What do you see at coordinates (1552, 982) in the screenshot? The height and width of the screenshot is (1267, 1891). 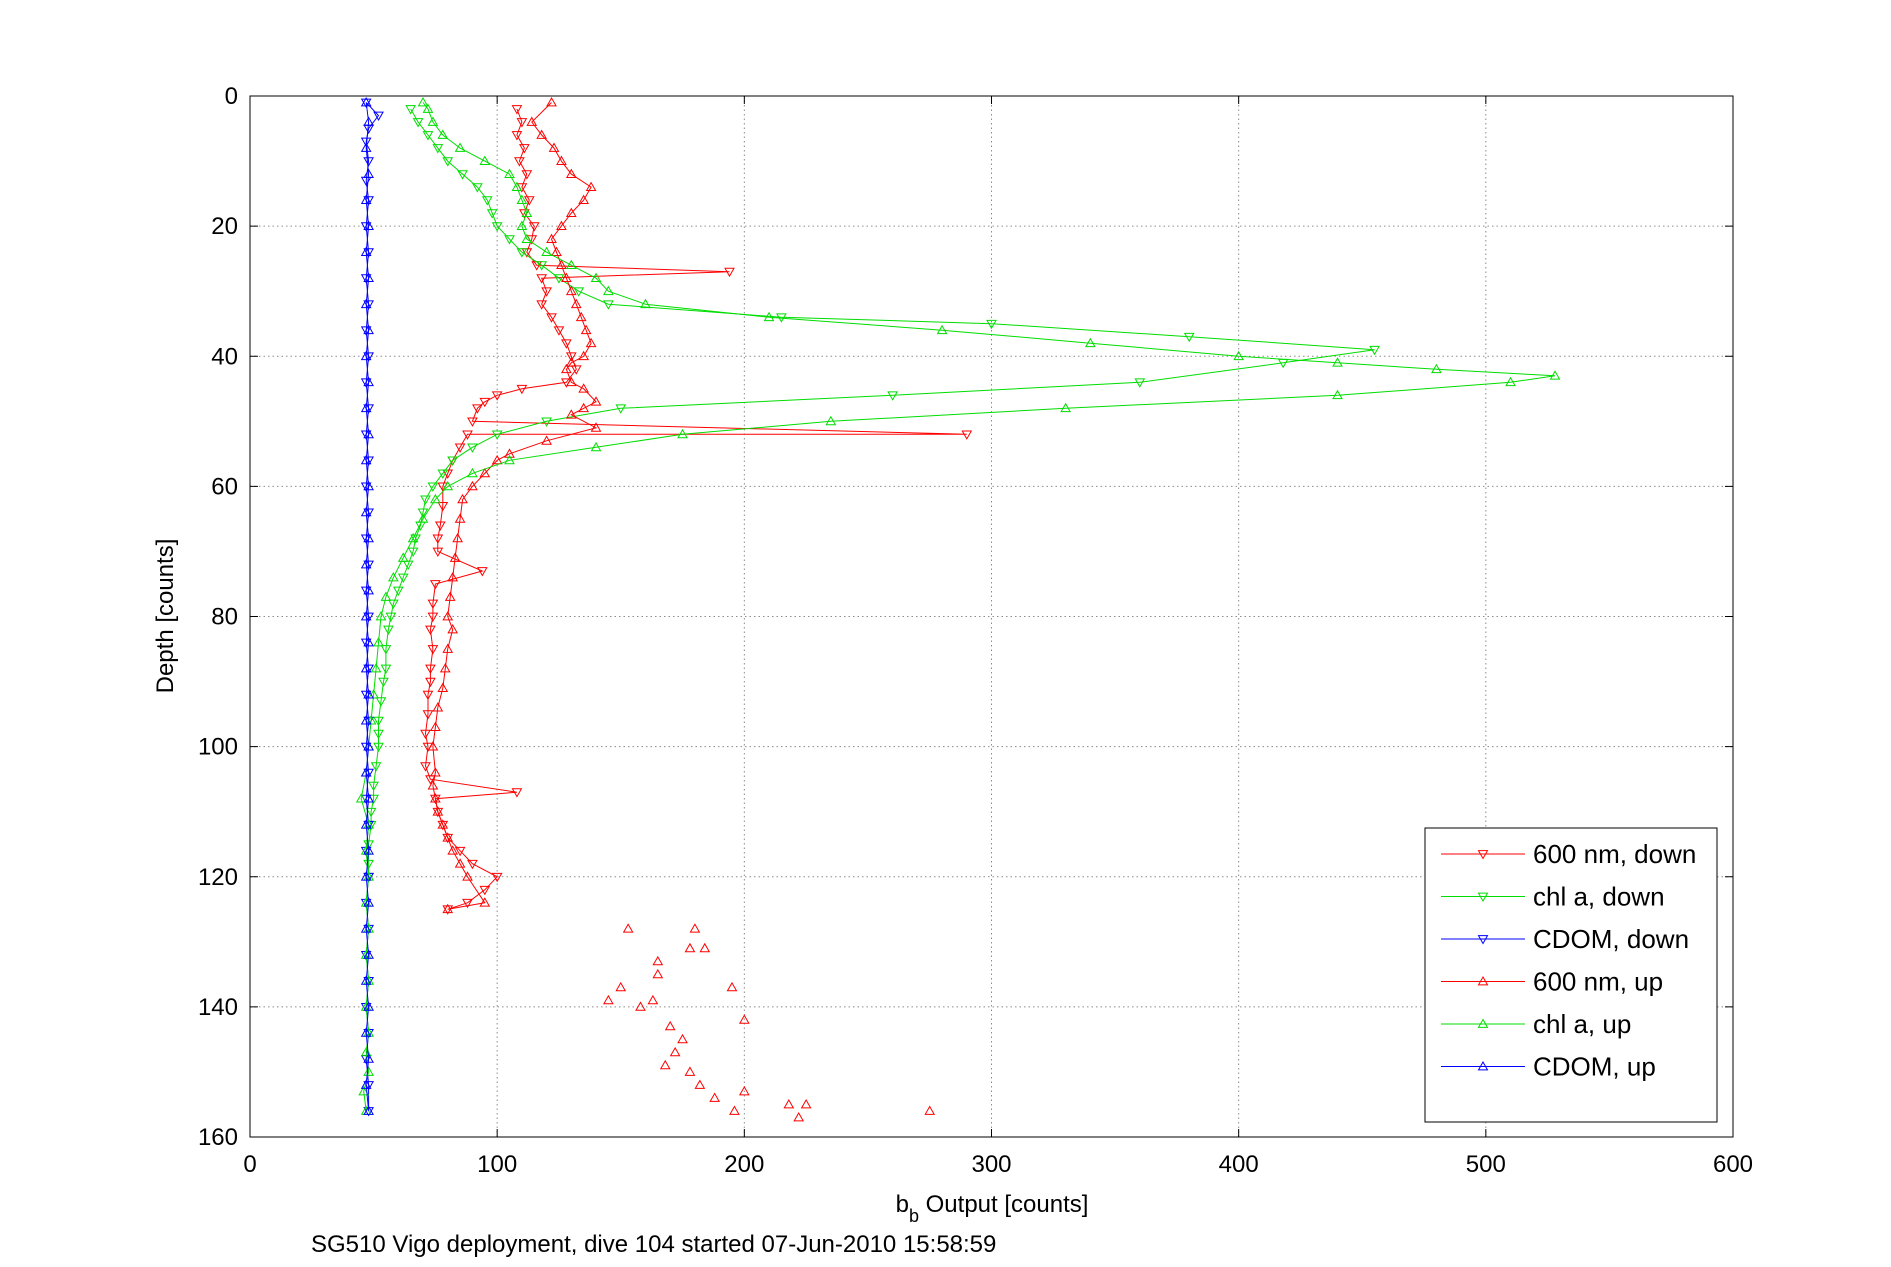 I see `legend-item: 600 nm, up` at bounding box center [1552, 982].